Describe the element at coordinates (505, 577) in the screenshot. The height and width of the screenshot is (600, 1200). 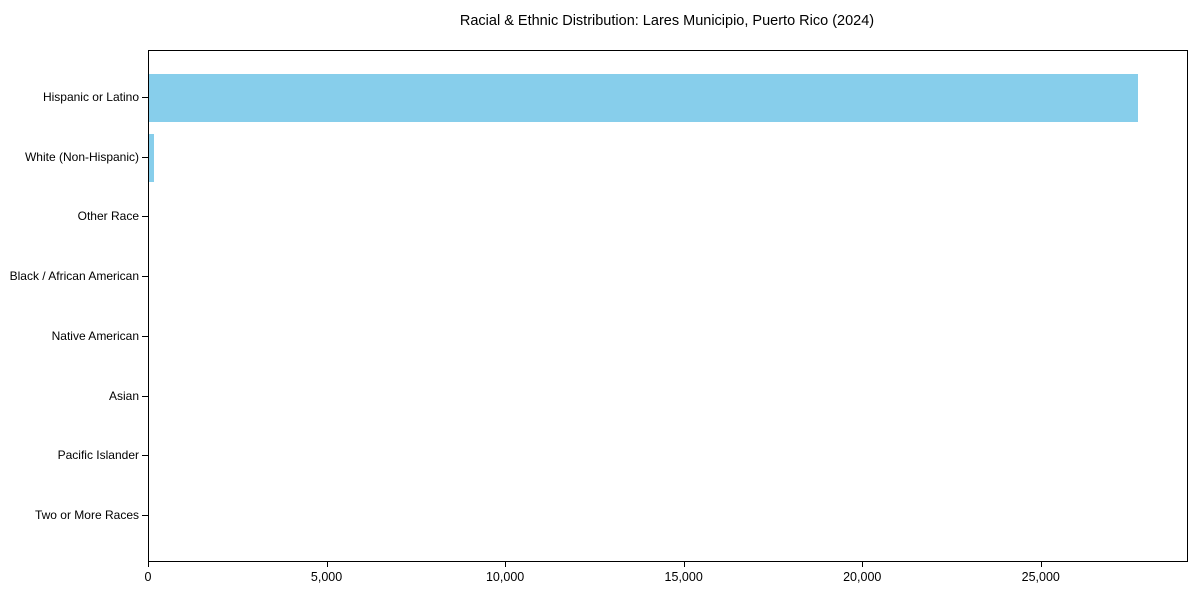
I see `x-tick-label: 10,000` at that location.